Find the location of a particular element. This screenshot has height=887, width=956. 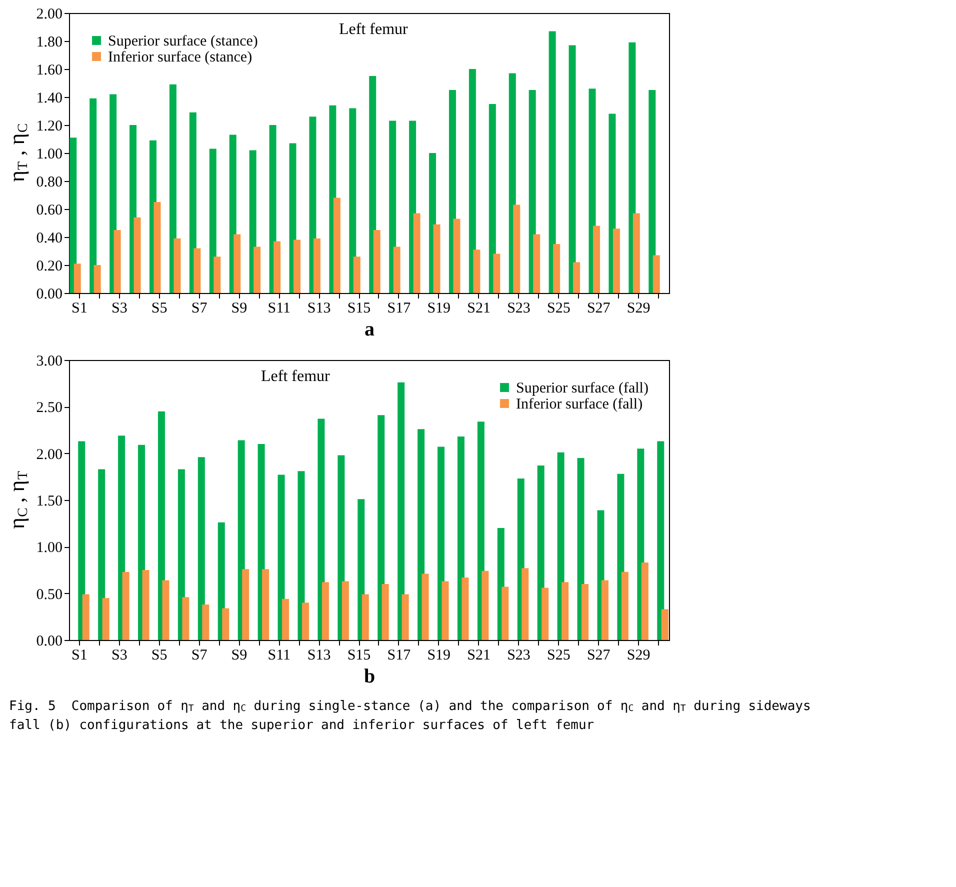

y-tick-label: 0.60 is located at coordinates (49, 210).